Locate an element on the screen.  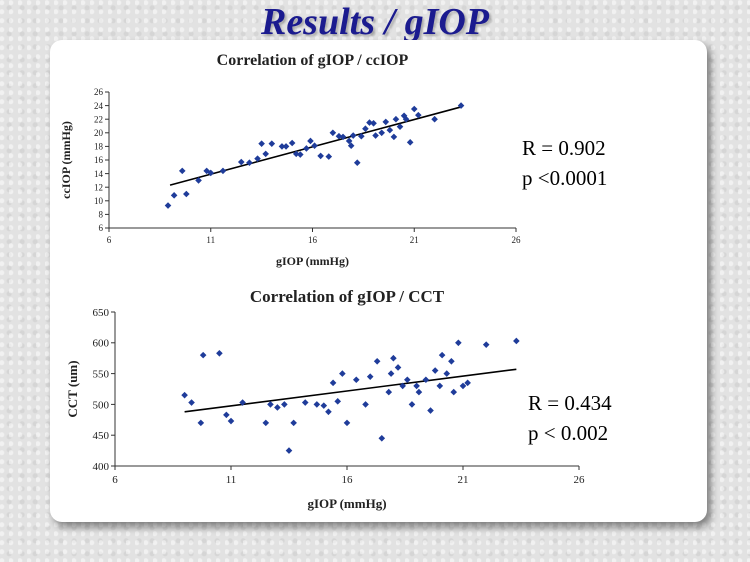
chart2-x-tick-label: 11 is located at coordinates (231, 480).